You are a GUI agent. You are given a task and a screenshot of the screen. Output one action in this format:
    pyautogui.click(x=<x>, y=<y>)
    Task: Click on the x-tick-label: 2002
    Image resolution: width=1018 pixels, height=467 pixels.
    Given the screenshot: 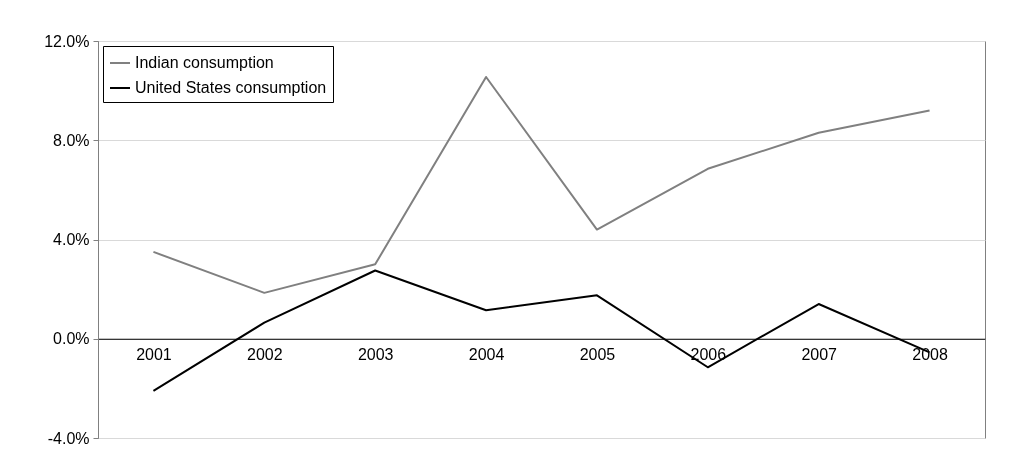 What is the action you would take?
    pyautogui.click(x=265, y=355)
    